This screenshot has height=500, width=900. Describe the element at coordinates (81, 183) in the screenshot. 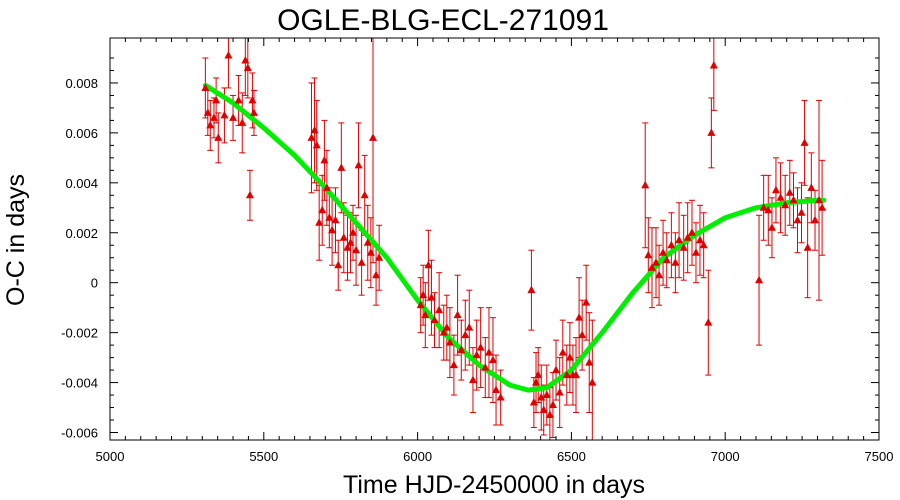

I see `y-tick-label: 0.004` at that location.